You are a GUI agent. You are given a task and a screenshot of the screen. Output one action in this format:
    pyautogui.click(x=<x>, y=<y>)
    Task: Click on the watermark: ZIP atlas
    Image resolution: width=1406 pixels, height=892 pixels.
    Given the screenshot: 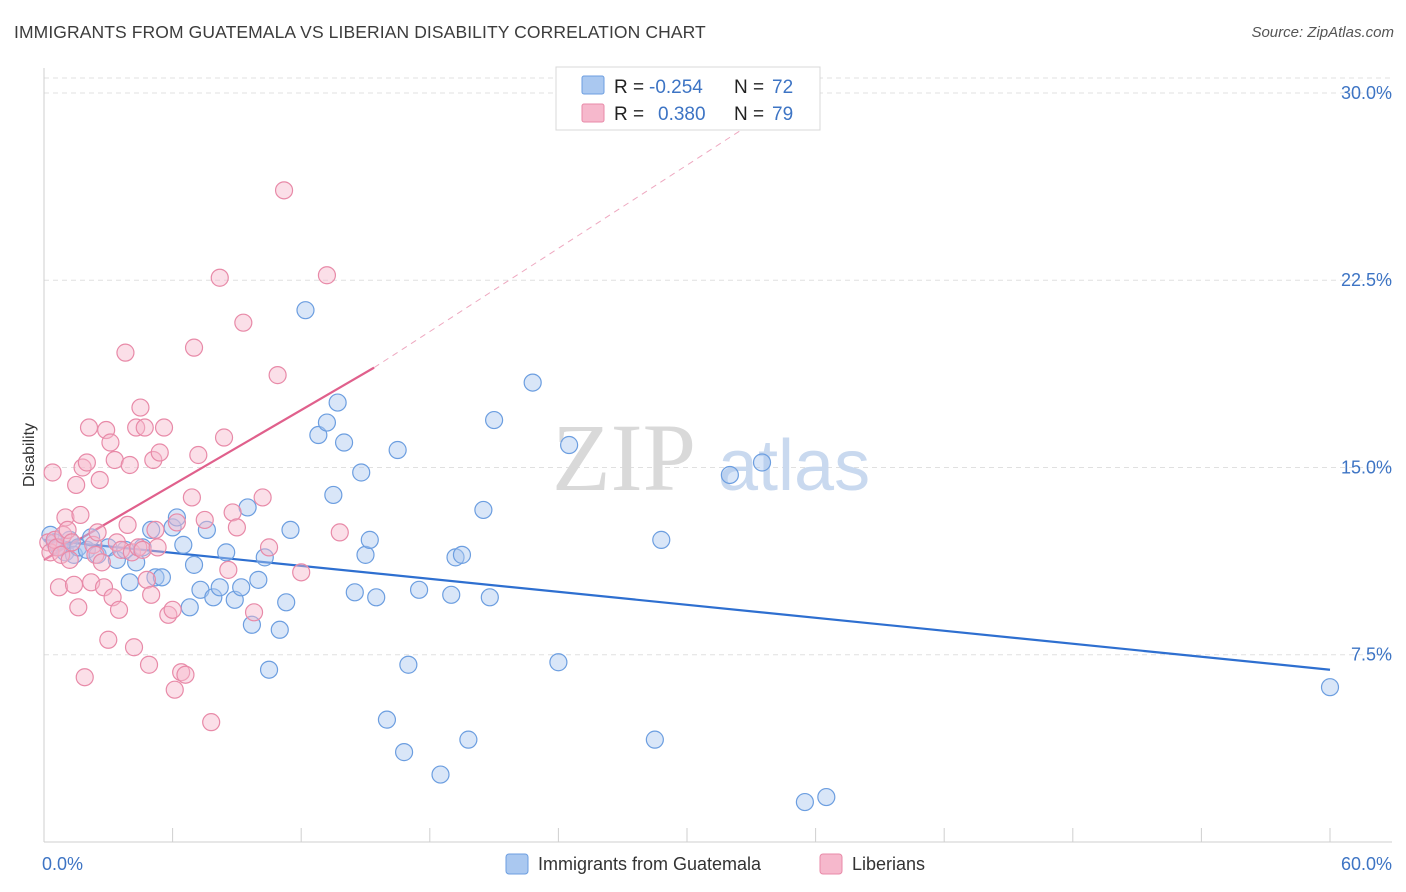 What is the action you would take?
    pyautogui.click(x=711, y=457)
    